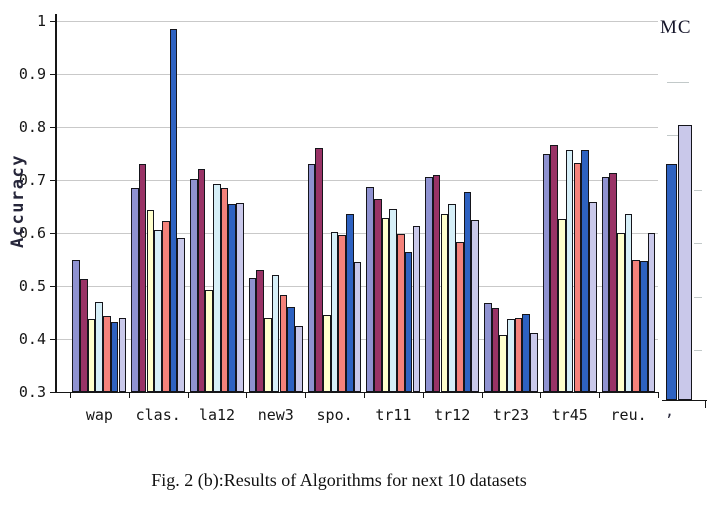 The height and width of the screenshot is (526, 718). I want to click on sliver-bar, so click(671, 281).